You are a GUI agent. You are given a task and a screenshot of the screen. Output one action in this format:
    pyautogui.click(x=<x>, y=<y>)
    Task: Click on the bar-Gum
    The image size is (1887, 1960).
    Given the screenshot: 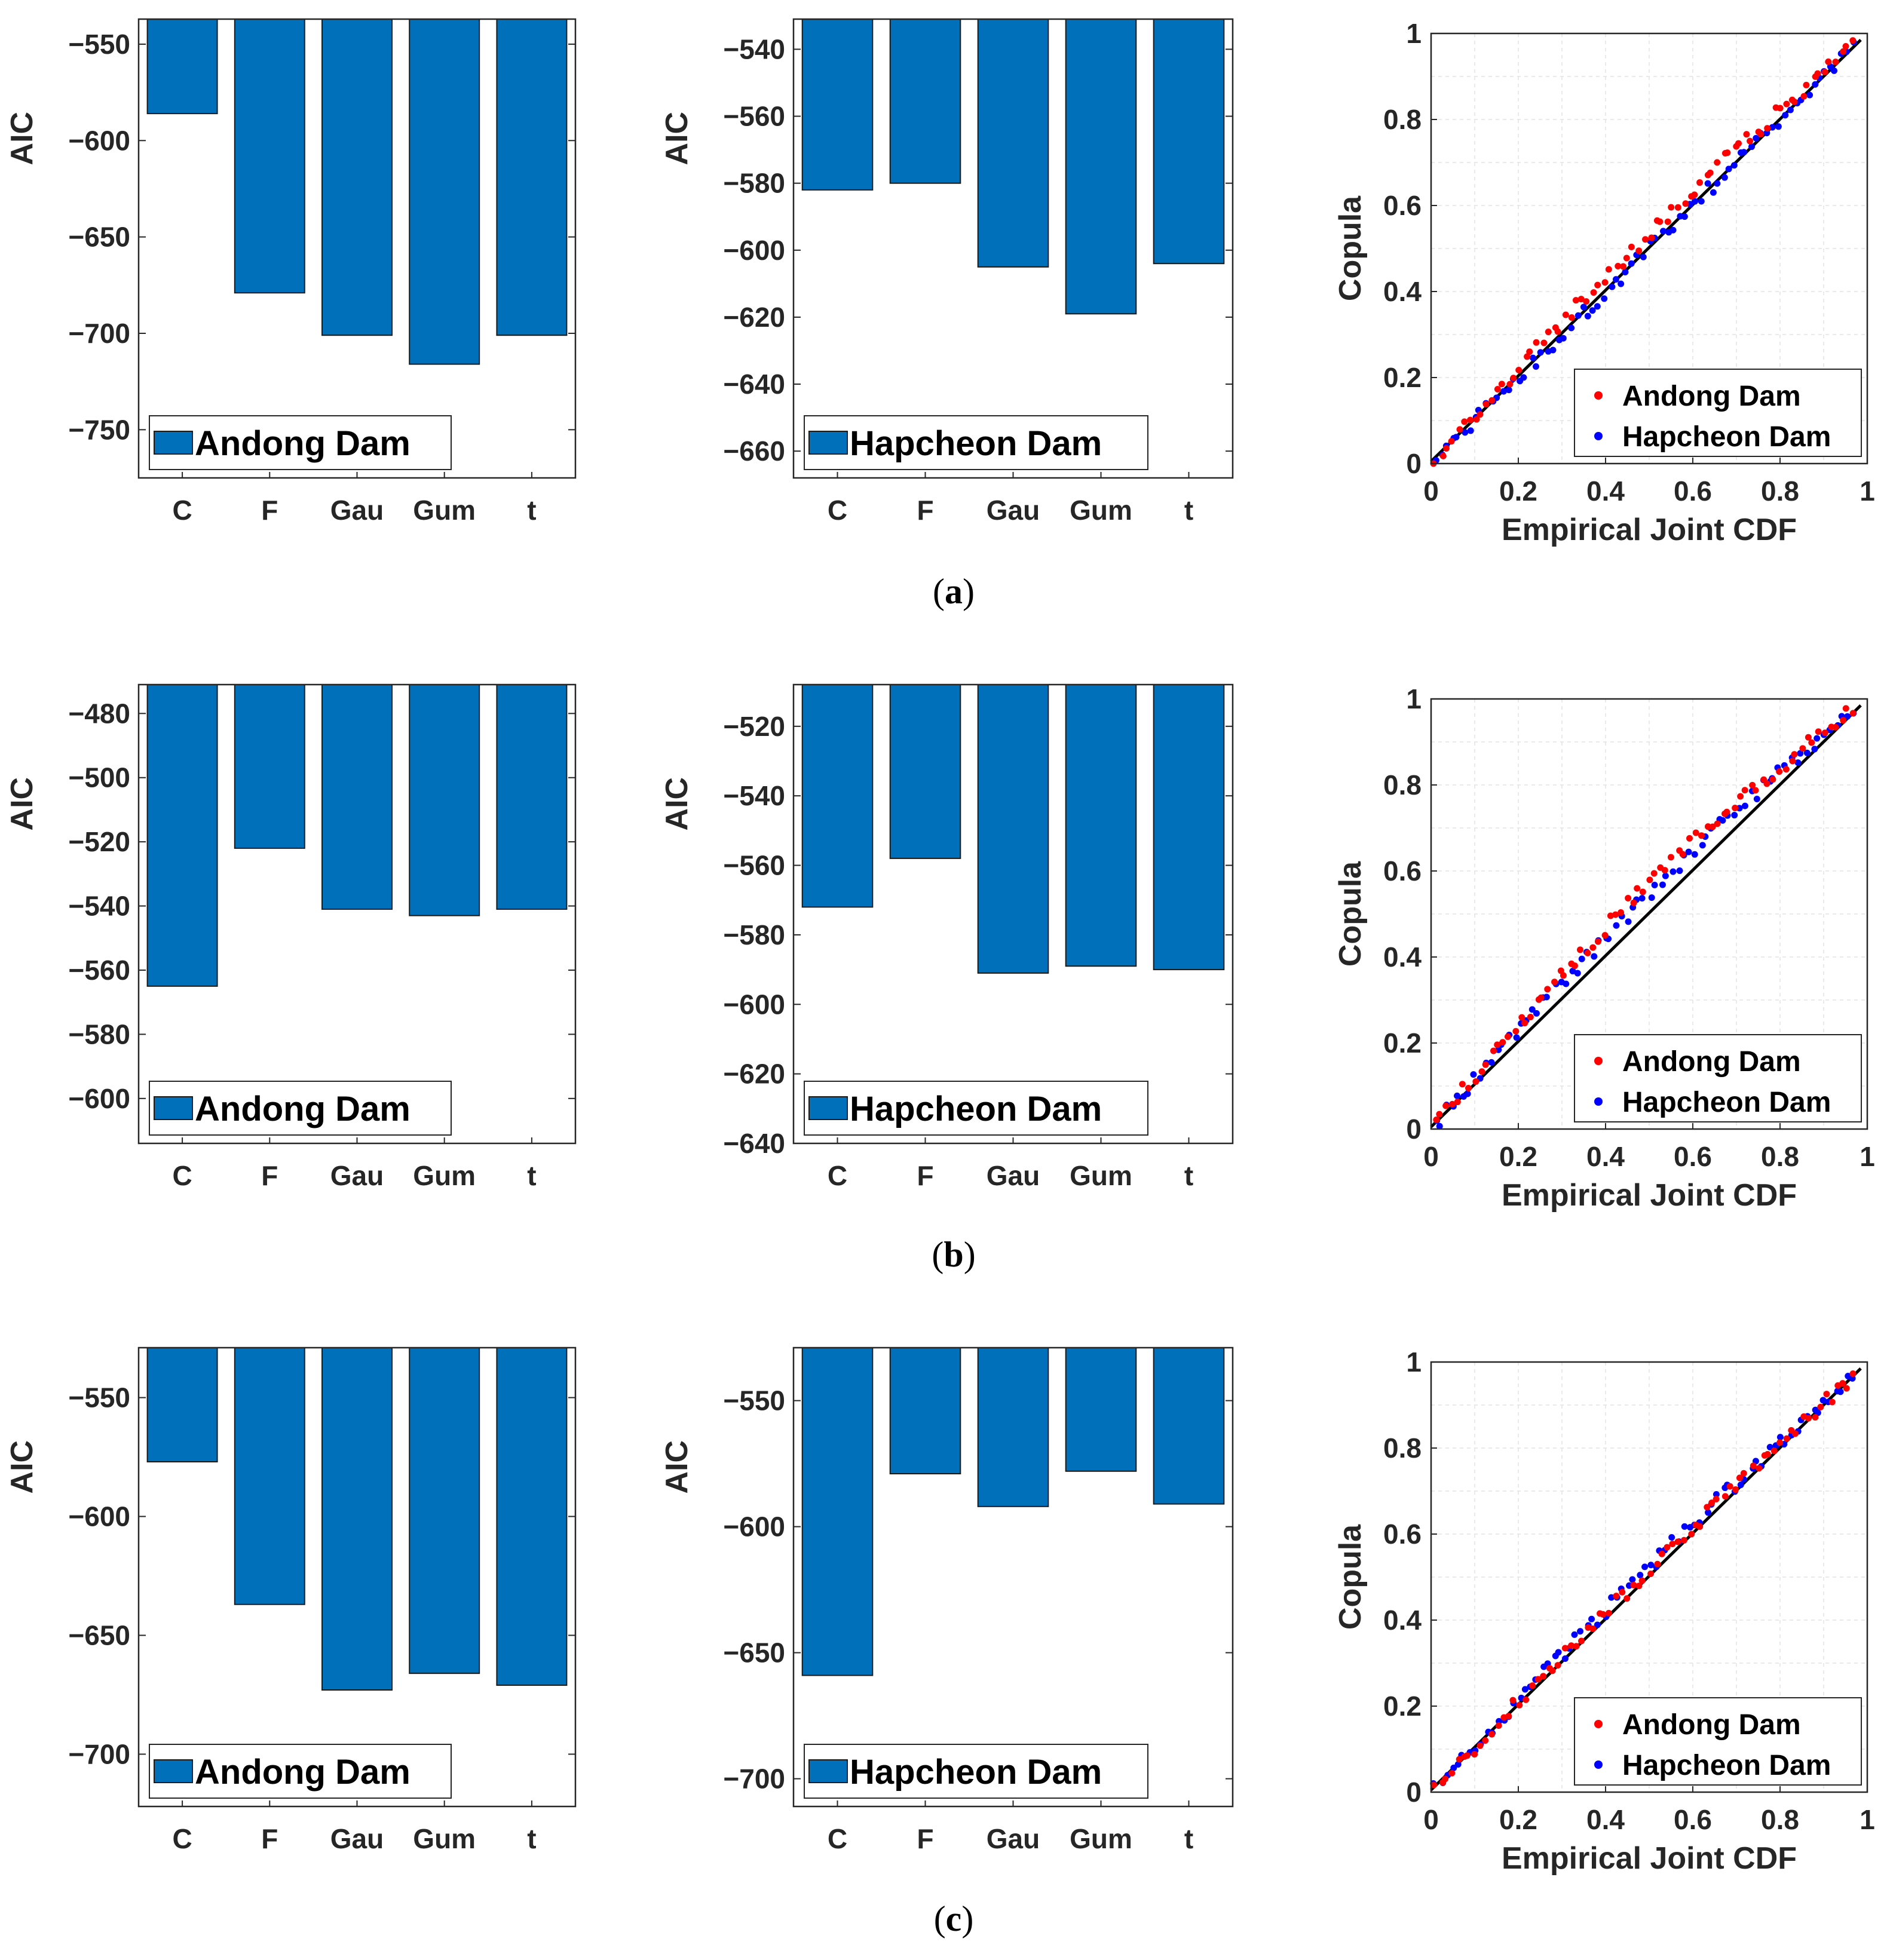 What is the action you would take?
    pyautogui.click(x=445, y=1510)
    